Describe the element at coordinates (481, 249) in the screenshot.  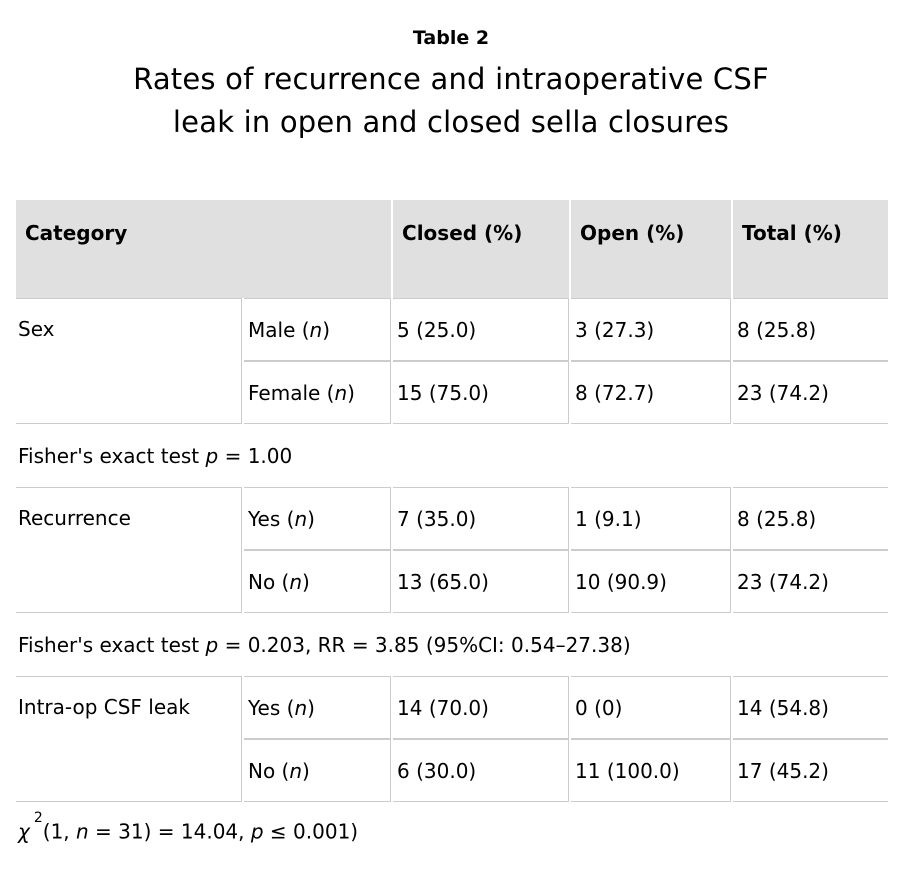
I see `header-cell-closed: Closed (%)` at that location.